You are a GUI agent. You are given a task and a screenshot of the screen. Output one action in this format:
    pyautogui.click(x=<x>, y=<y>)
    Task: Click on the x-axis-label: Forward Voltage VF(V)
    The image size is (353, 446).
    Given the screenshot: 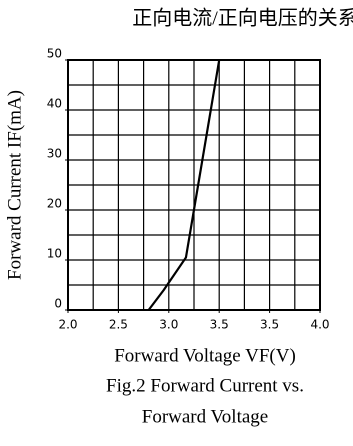 What is the action you would take?
    pyautogui.click(x=205, y=355)
    